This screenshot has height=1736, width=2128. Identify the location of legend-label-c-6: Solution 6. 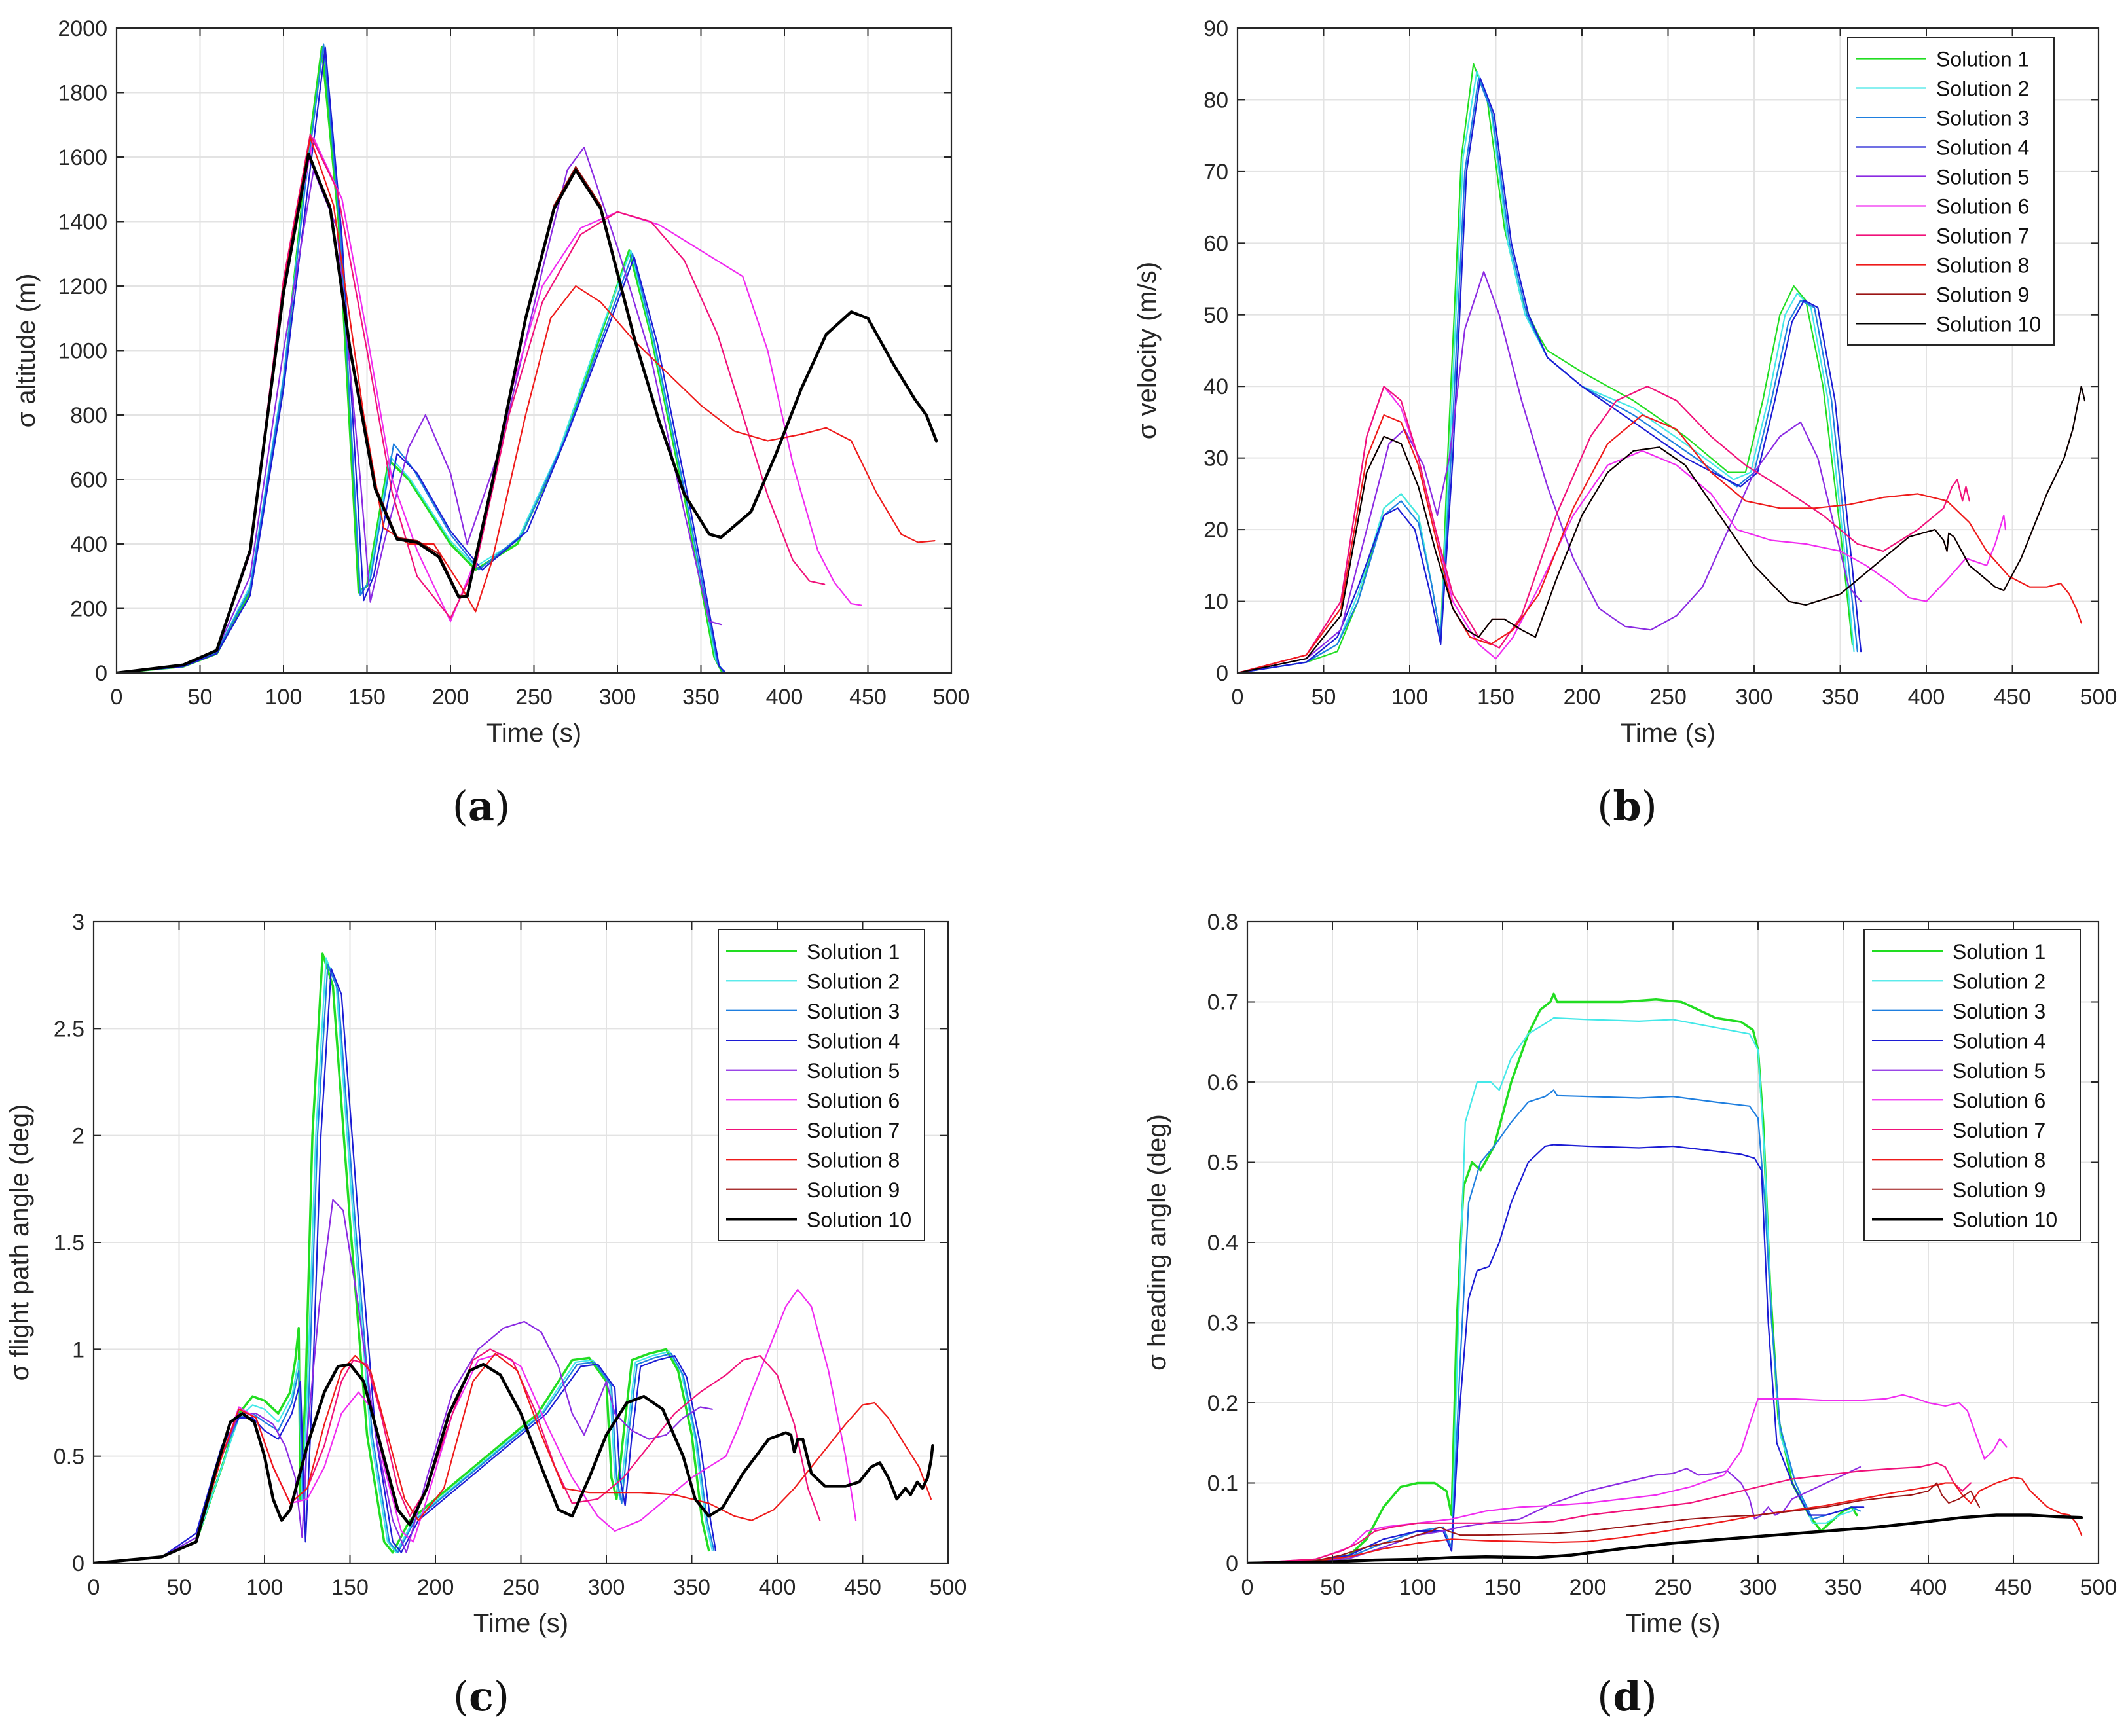
(853, 1100).